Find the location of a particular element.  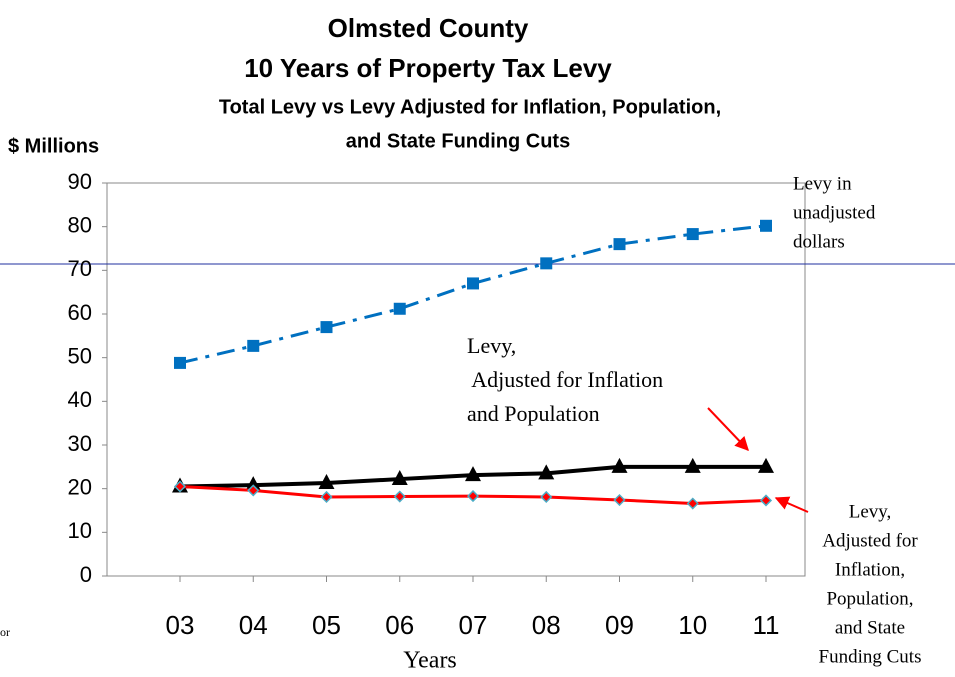

annotation: Adjusted for Inflation is located at coordinates (565, 379).